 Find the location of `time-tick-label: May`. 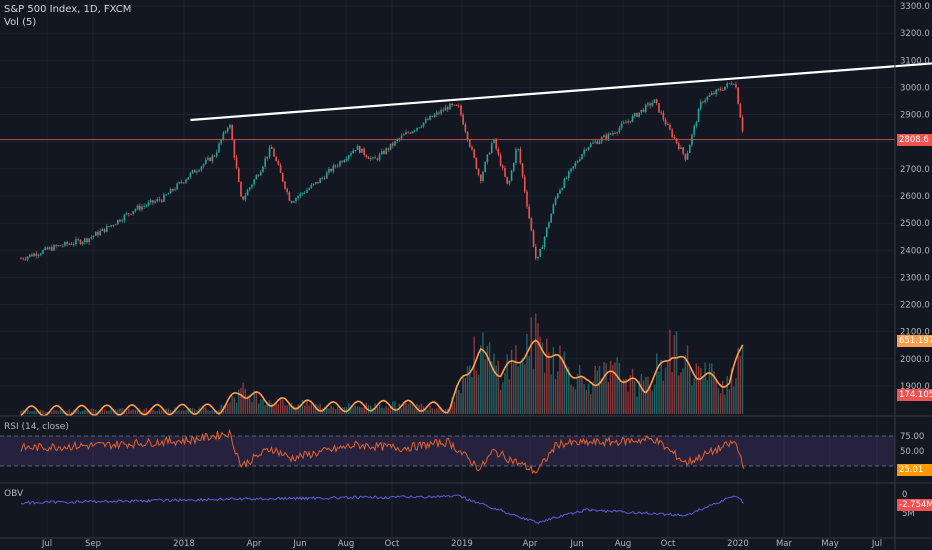

time-tick-label: May is located at coordinates (830, 544).